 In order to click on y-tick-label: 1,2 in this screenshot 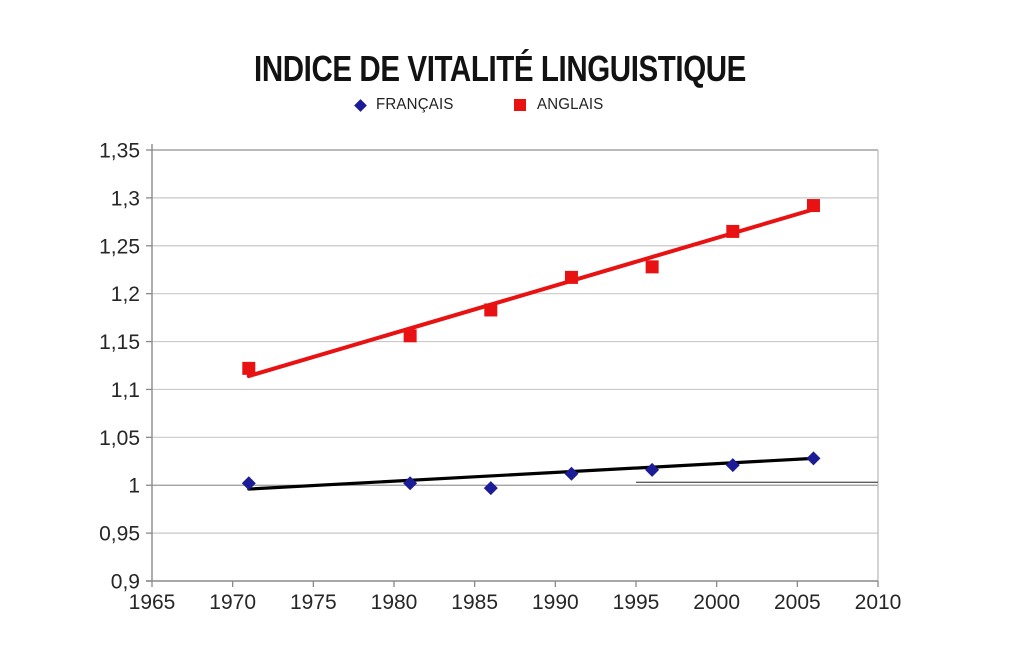, I will do `click(125, 294)`.